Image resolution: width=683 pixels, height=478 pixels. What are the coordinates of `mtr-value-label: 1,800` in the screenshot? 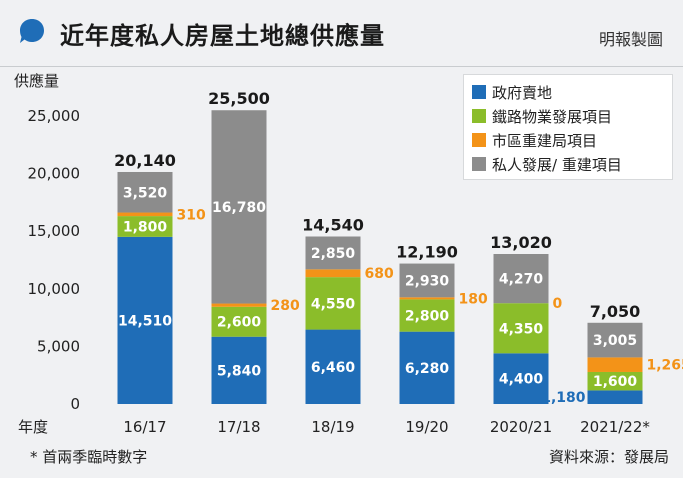 It's located at (145, 227).